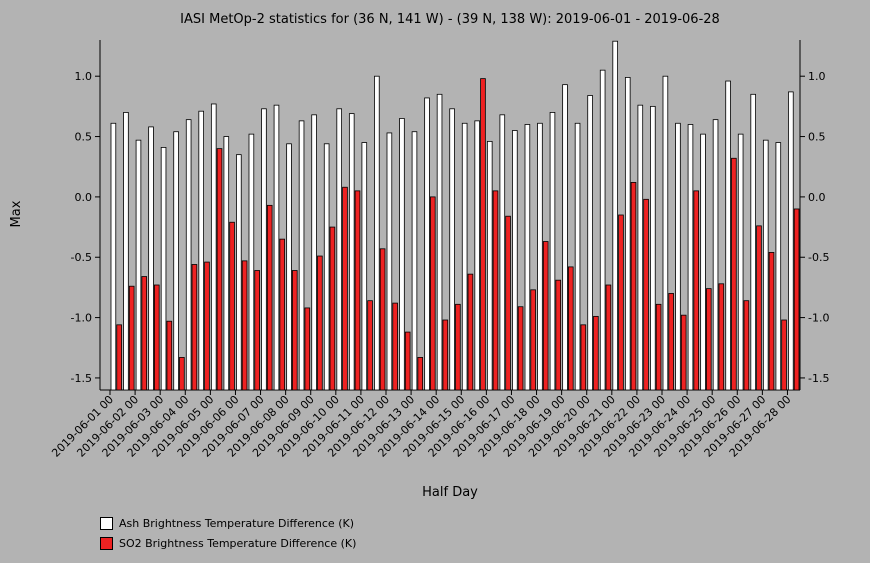  I want to click on legend-swatch-ash, so click(106, 523).